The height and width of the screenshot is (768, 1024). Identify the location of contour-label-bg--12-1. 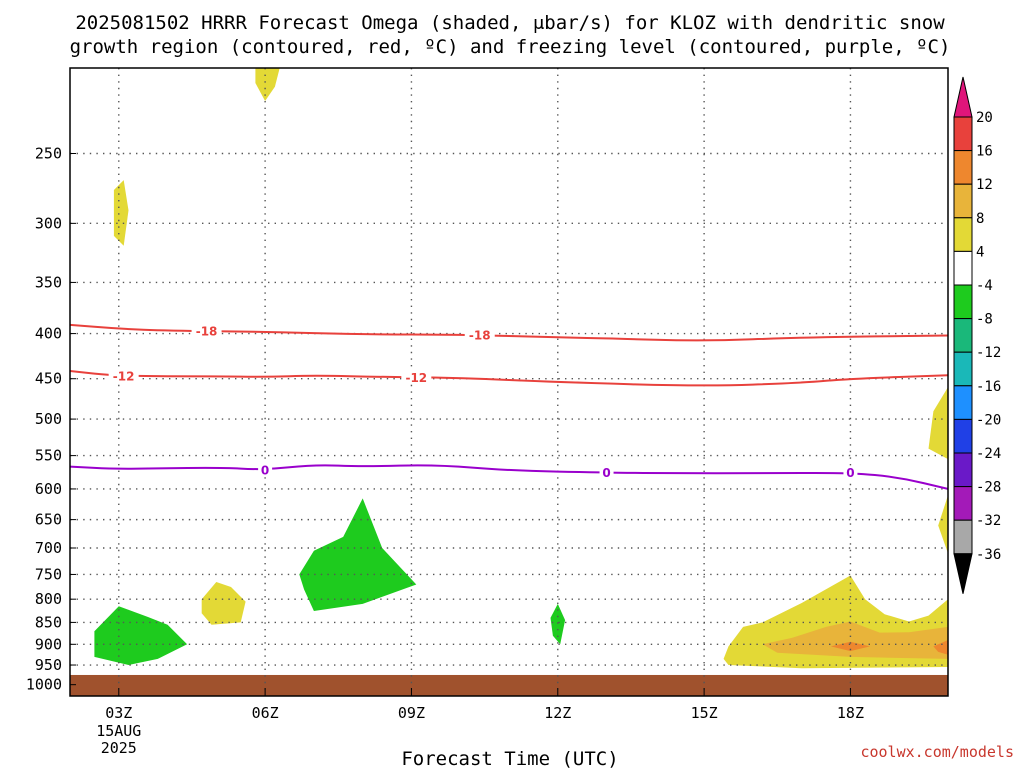
(416, 377).